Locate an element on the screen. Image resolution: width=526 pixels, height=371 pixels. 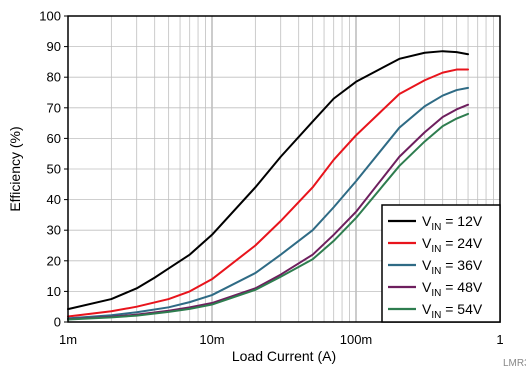
y-axis-label: Efficiency (%) is located at coordinates (15, 168).